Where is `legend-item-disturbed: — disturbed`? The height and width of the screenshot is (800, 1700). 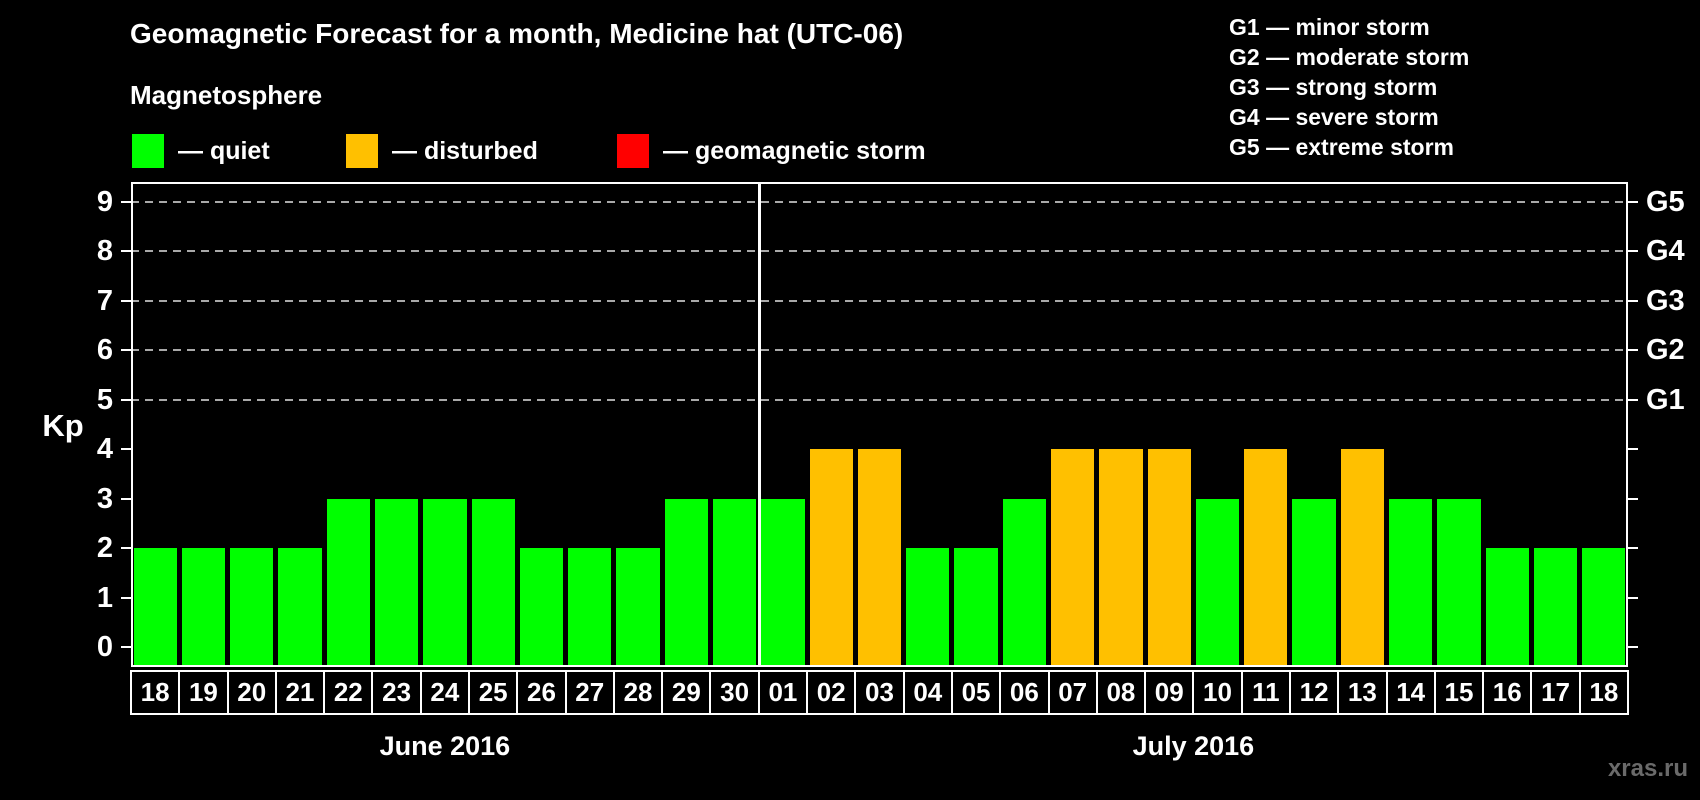
legend-item-disturbed: — disturbed is located at coordinates (442, 151).